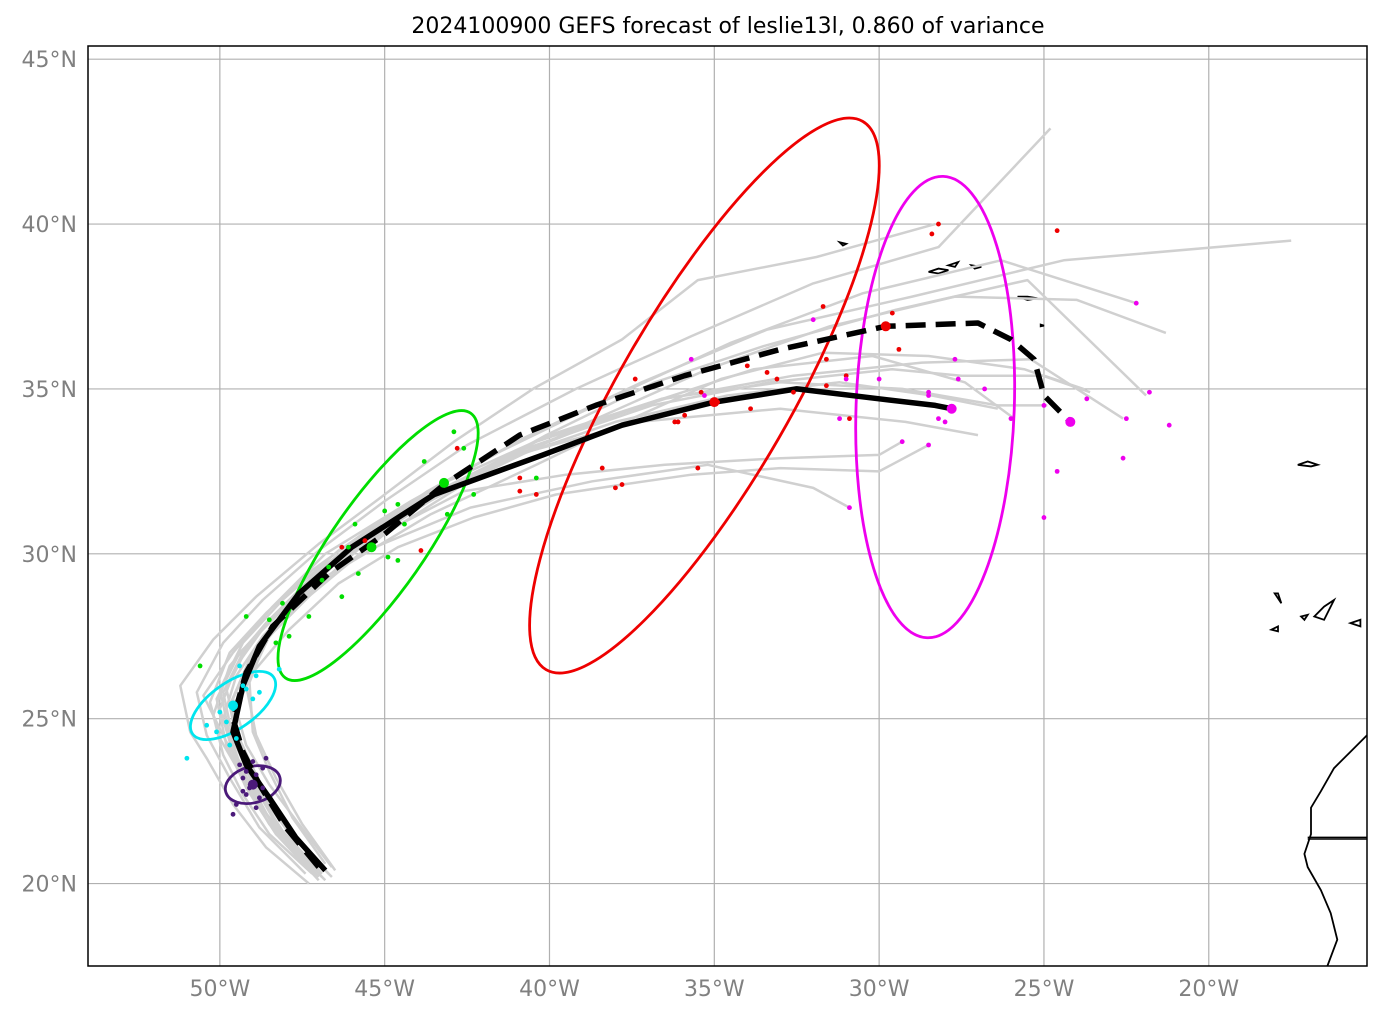 Image resolution: width=1382 pixels, height=1015 pixels. I want to click on lon-tick-label: 35°W, so click(714, 989).